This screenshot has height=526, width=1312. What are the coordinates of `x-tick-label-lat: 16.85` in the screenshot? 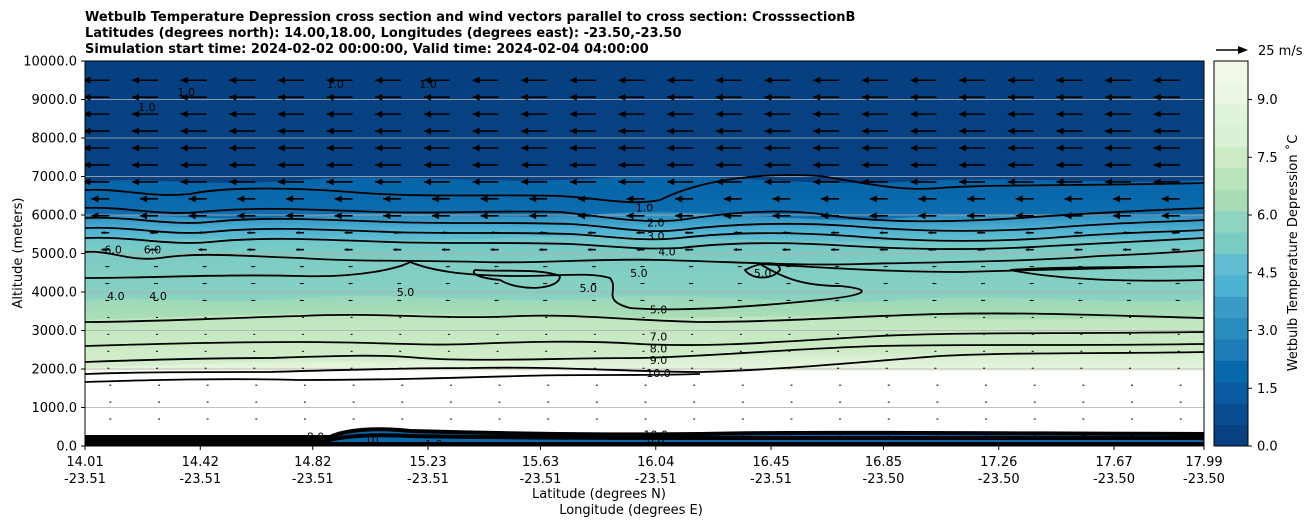 It's located at (883, 462).